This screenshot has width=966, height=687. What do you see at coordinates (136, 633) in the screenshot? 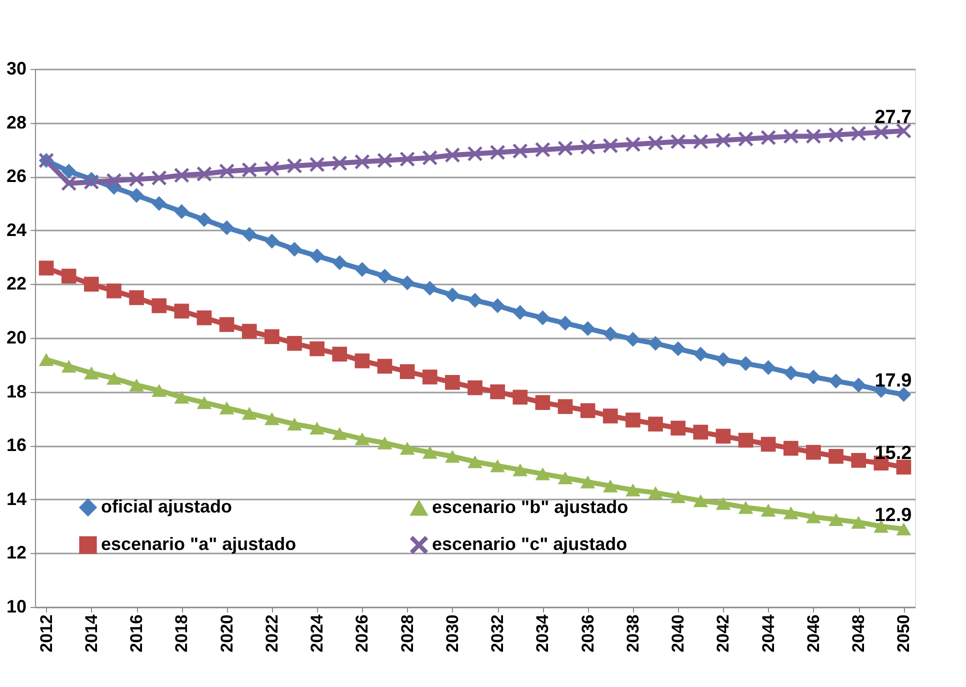
I see `x-tick-label: 2016` at bounding box center [136, 633].